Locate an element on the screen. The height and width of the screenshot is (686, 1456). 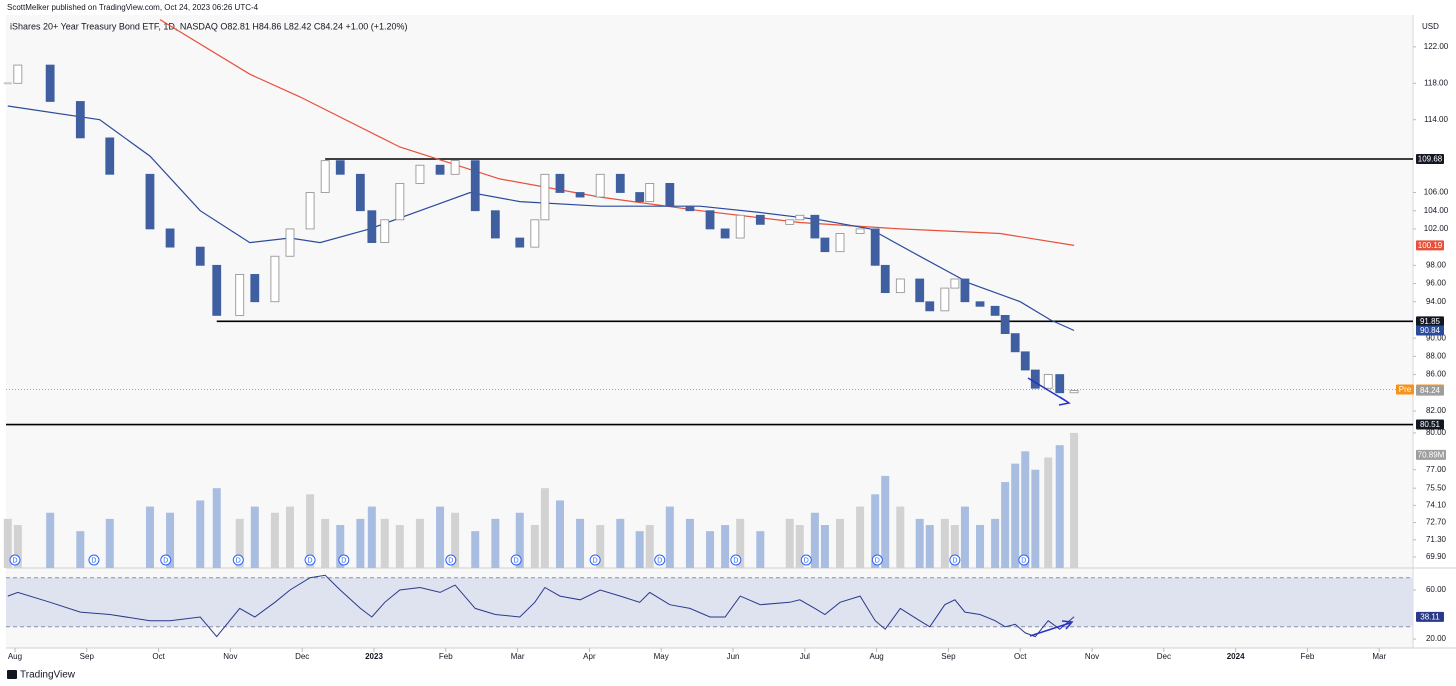
x-tick-label: Dec is located at coordinates (302, 656).